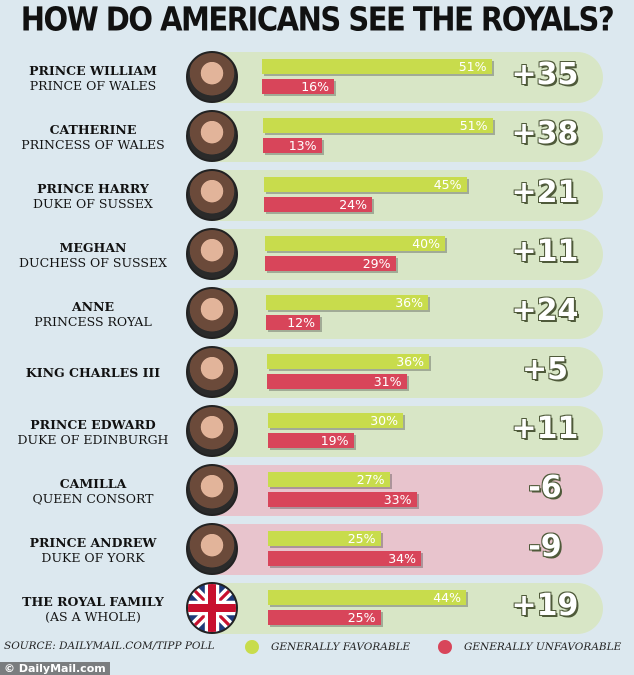 The width and height of the screenshot is (634, 675). Describe the element at coordinates (93, 439) in the screenshot. I see `royal-title: DUKE OF EDINBURGH` at that location.